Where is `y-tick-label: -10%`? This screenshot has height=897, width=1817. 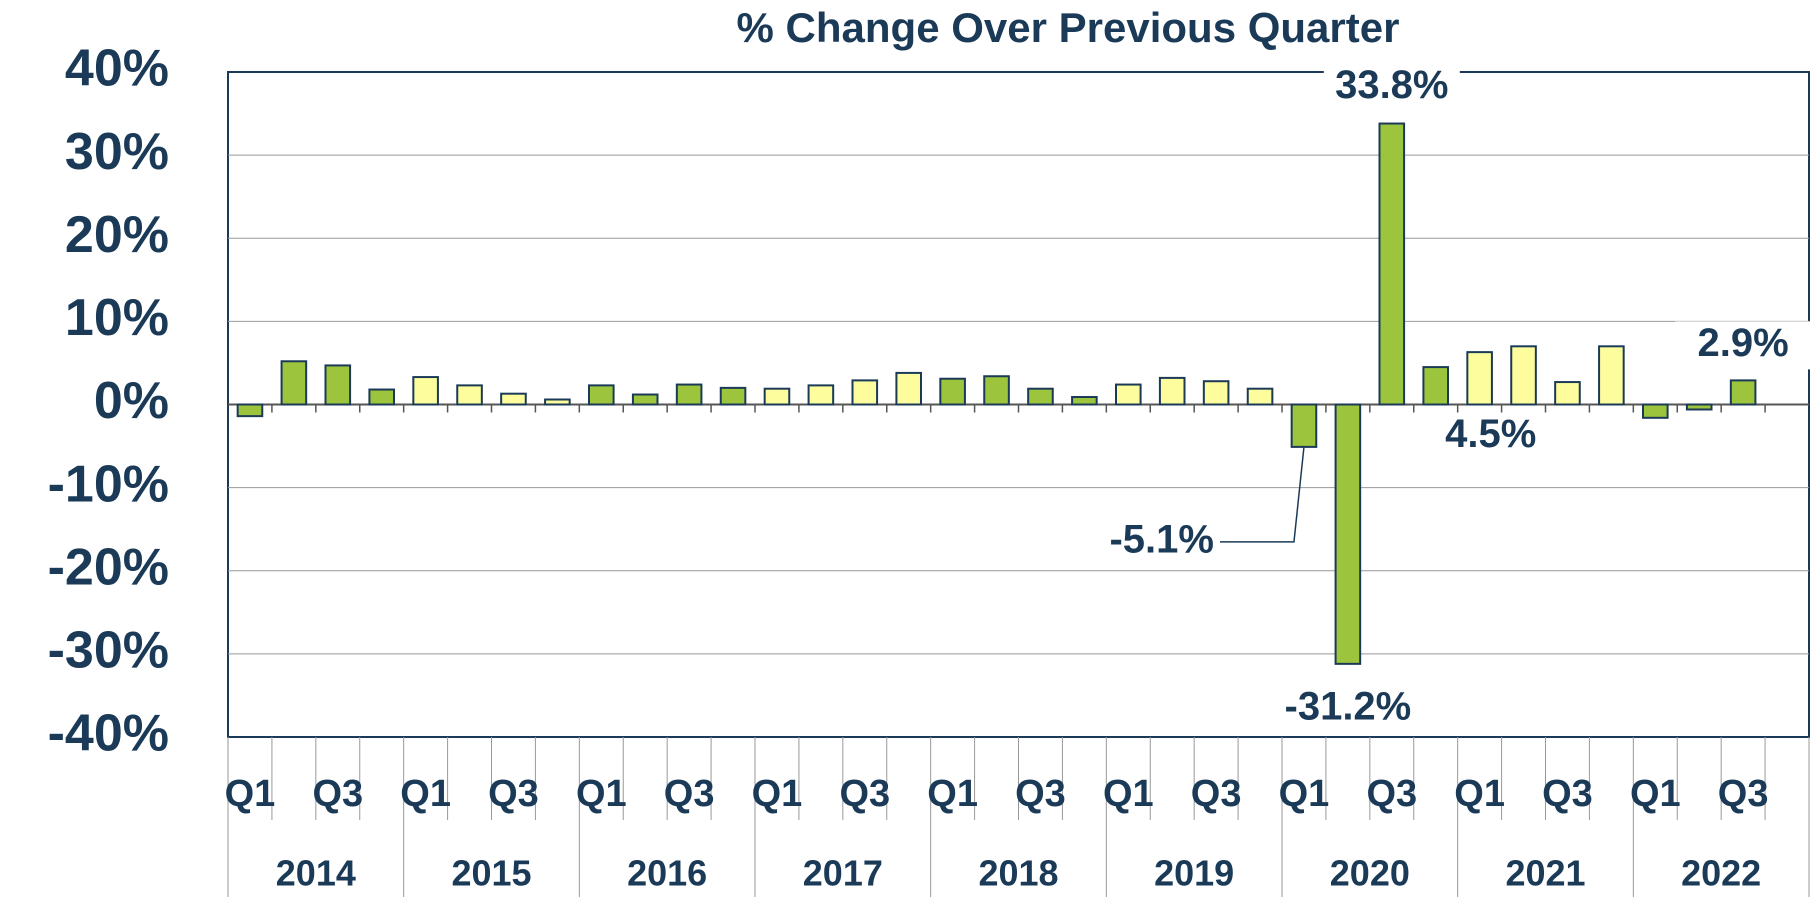 y-tick-label: -10% is located at coordinates (108, 484).